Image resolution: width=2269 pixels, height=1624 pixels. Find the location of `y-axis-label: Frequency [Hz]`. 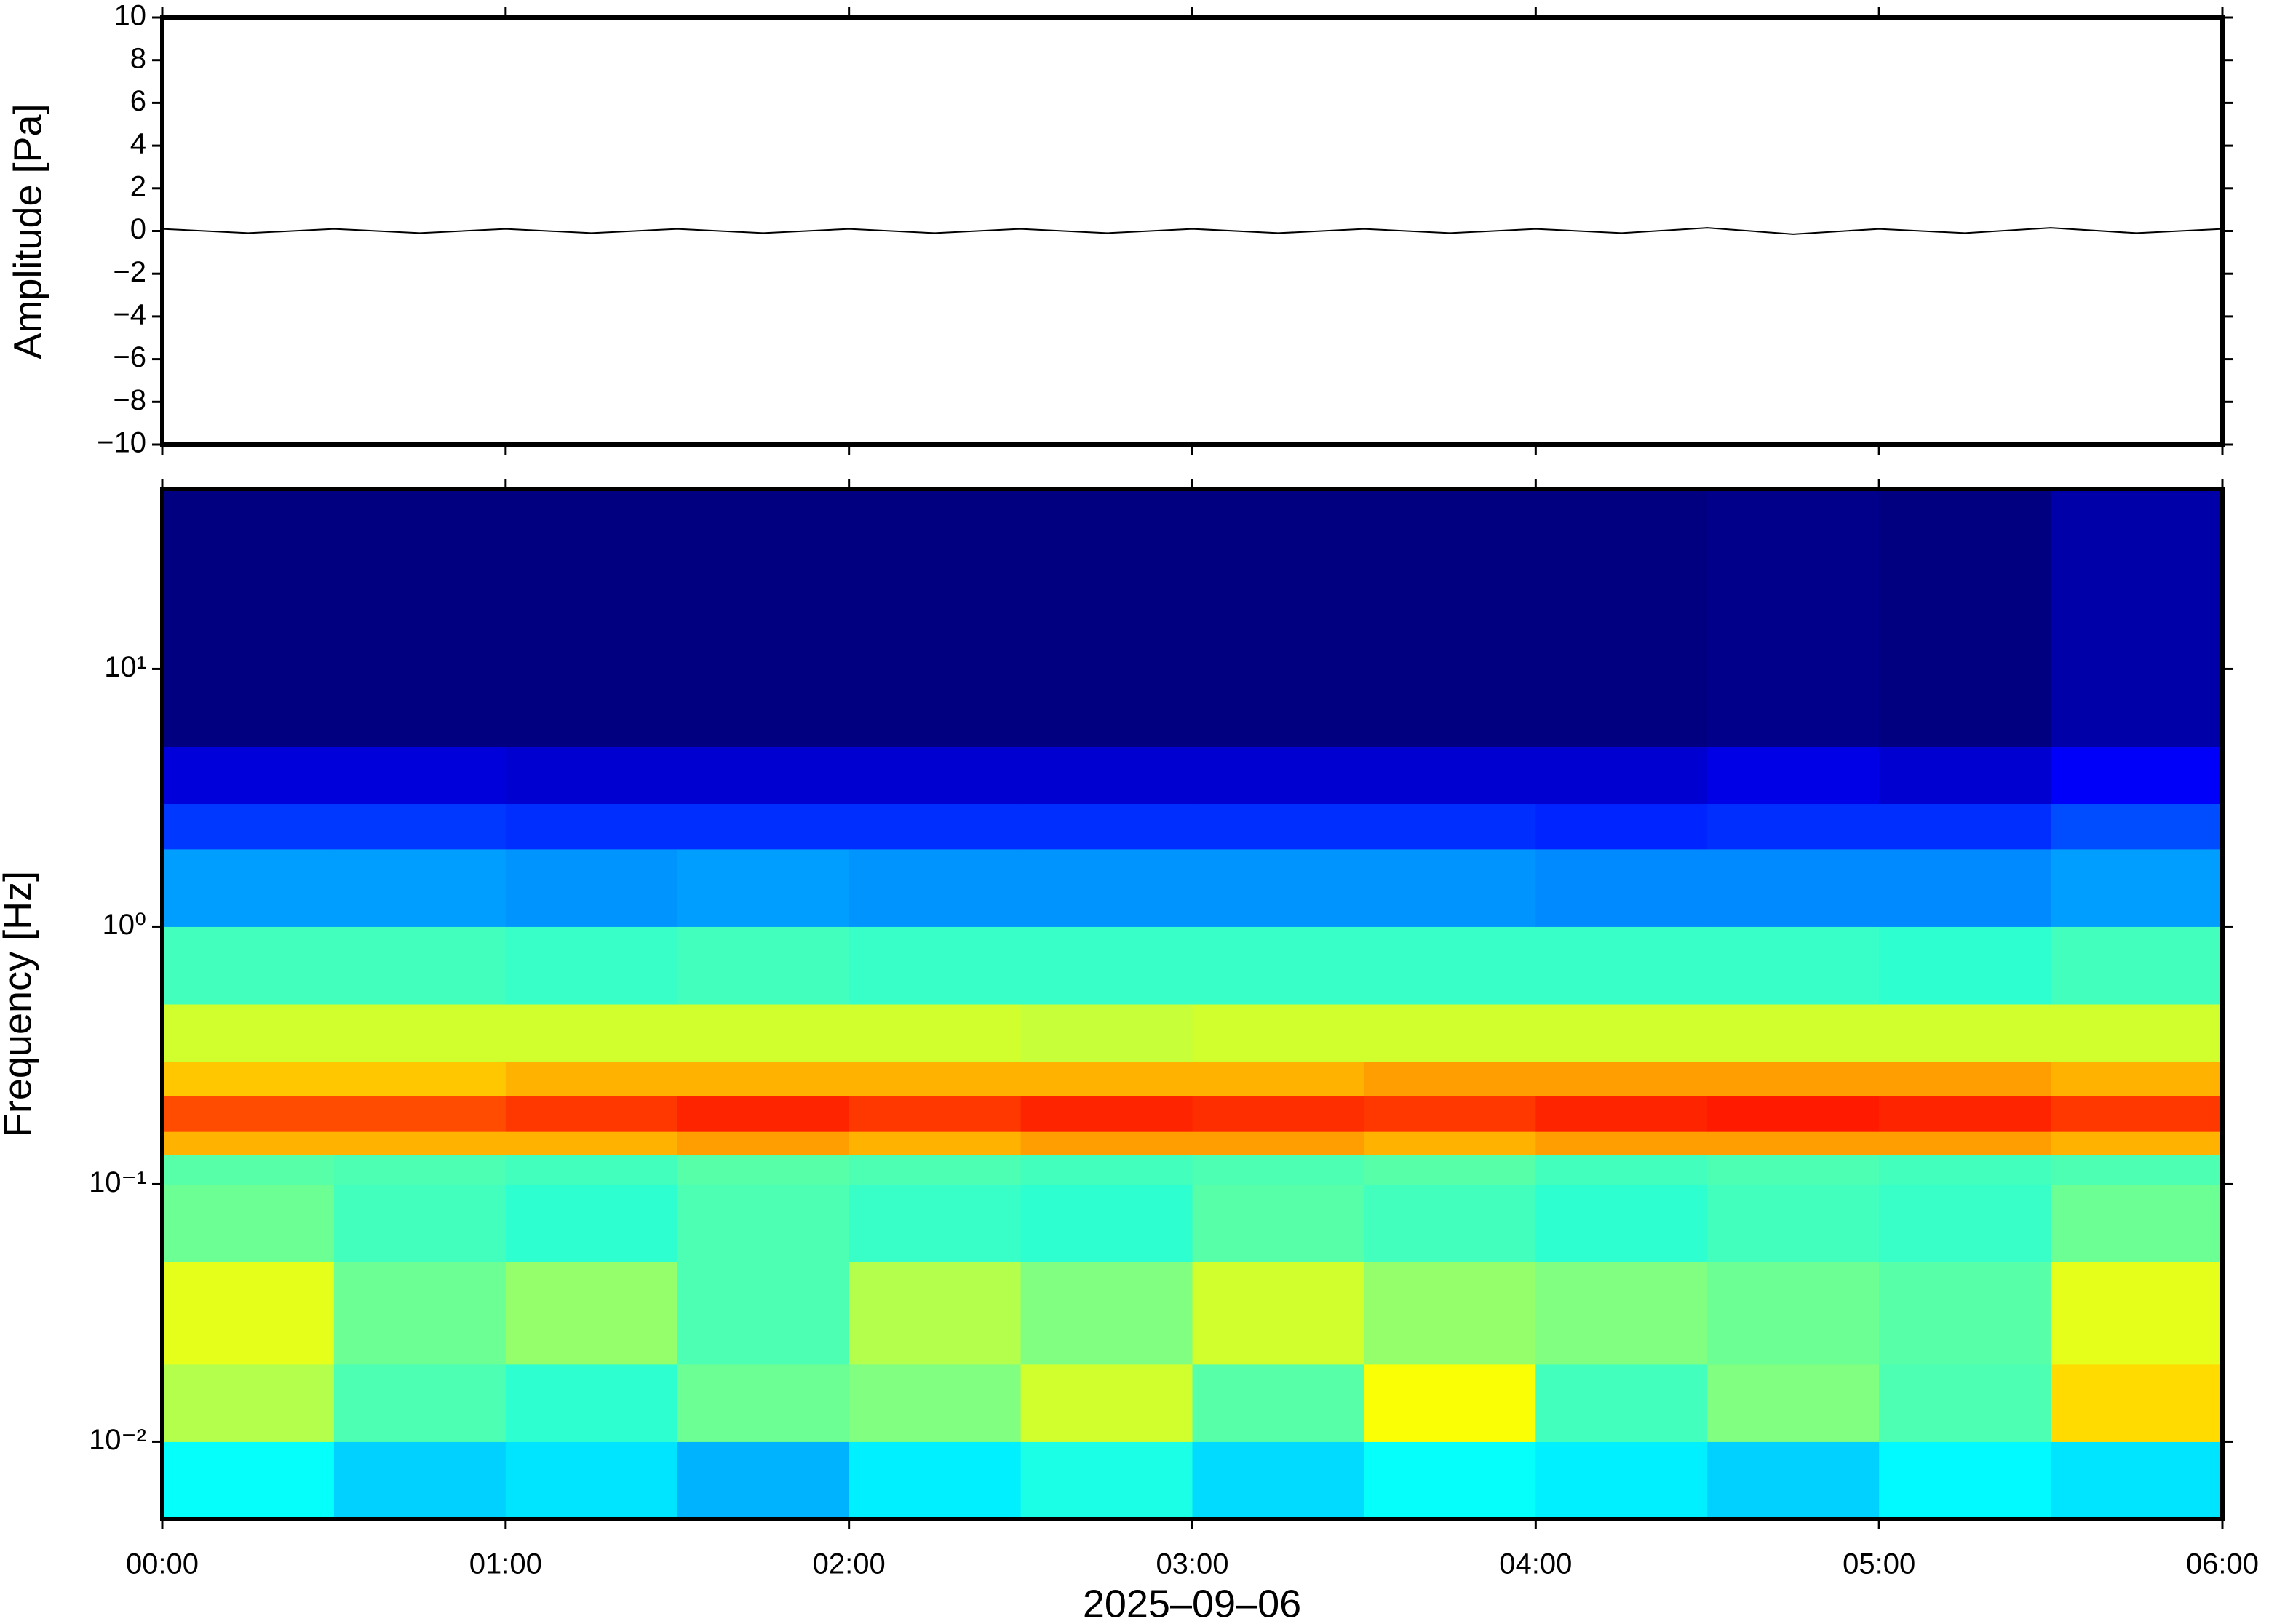

y-axis-label: Frequency [Hz] is located at coordinates (19, 1004).